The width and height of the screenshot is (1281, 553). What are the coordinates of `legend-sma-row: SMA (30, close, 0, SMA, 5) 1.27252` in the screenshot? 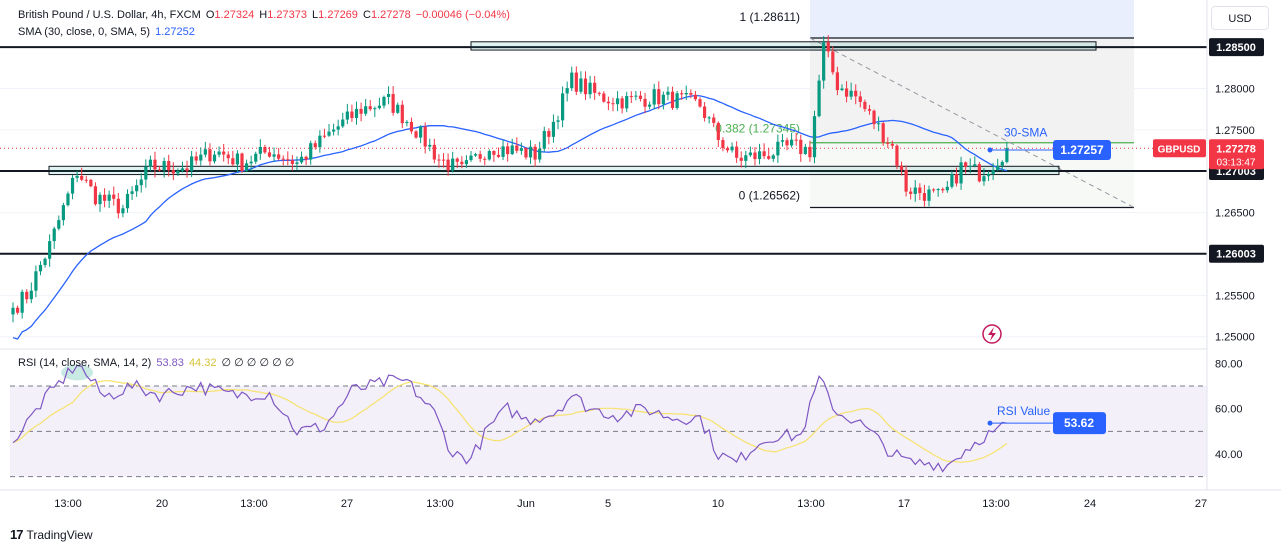 It's located at (106, 32).